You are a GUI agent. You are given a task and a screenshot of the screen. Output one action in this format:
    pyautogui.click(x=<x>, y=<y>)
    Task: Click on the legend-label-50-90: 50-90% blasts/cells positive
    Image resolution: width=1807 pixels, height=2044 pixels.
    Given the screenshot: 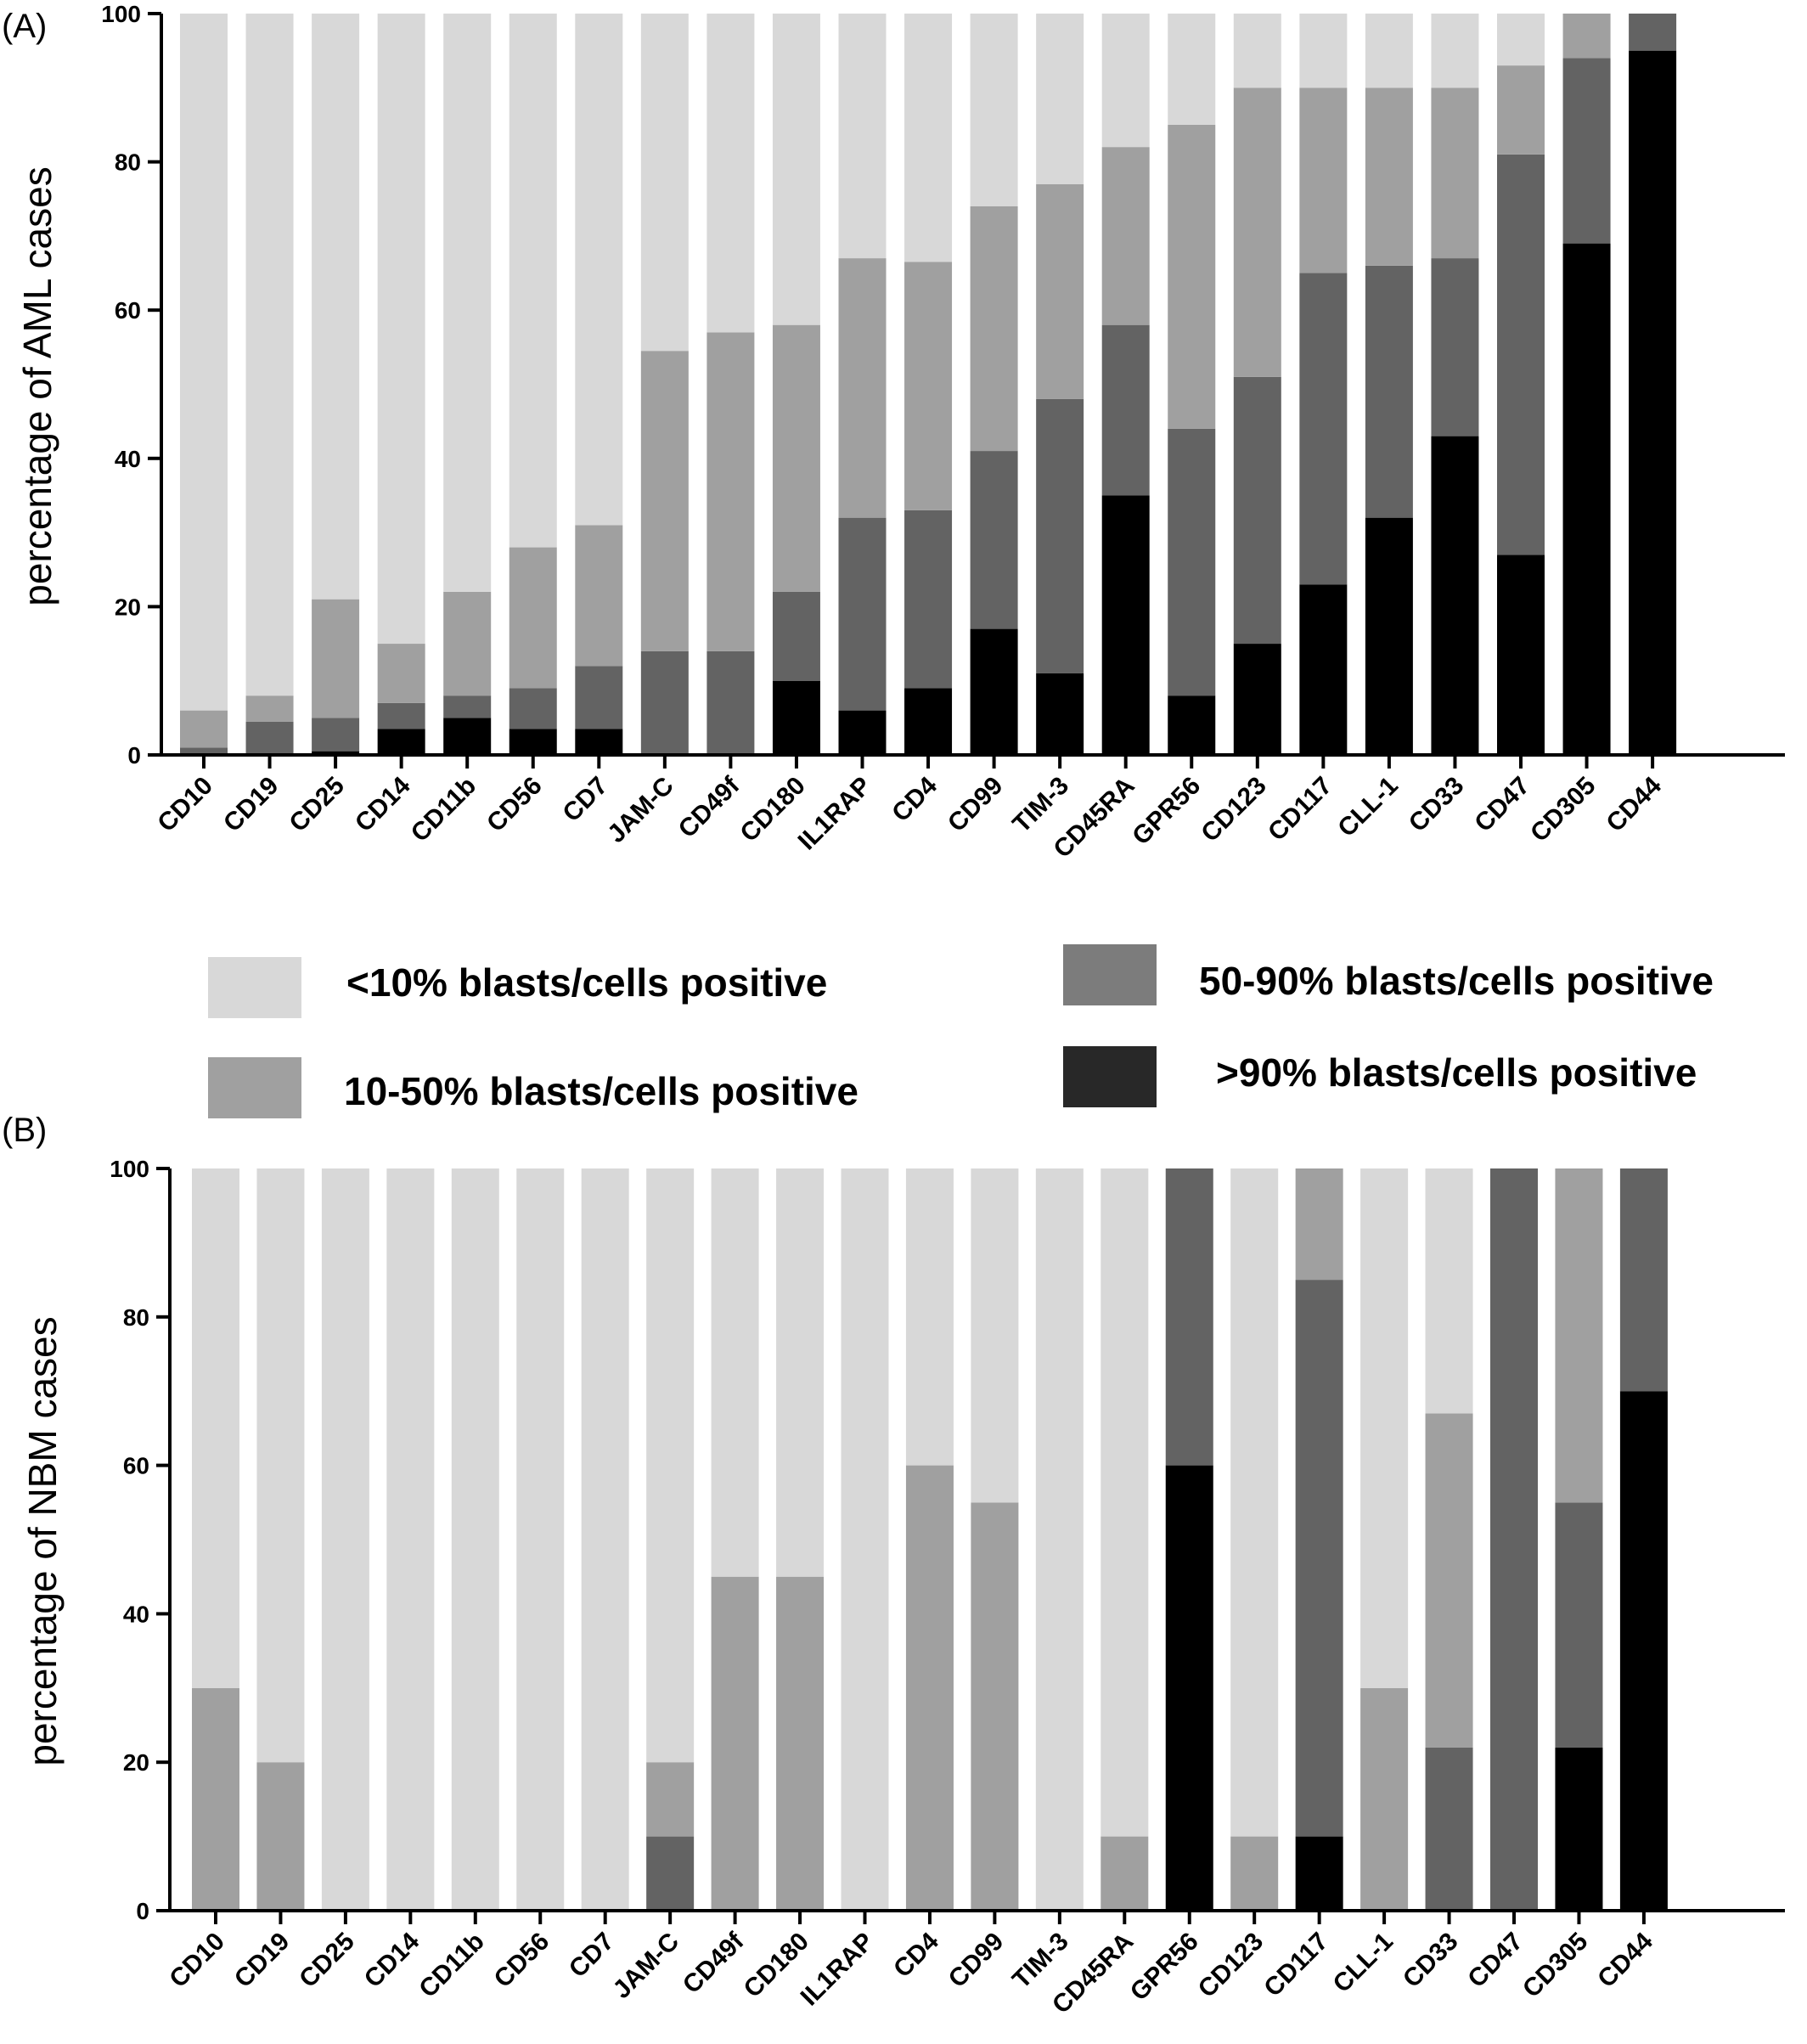 What is the action you would take?
    pyautogui.click(x=1456, y=981)
    